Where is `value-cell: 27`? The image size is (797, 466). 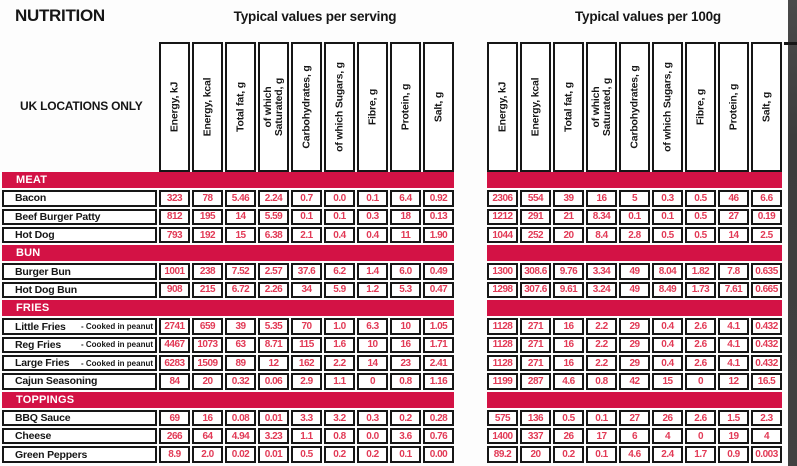 value-cell: 27 is located at coordinates (634, 418).